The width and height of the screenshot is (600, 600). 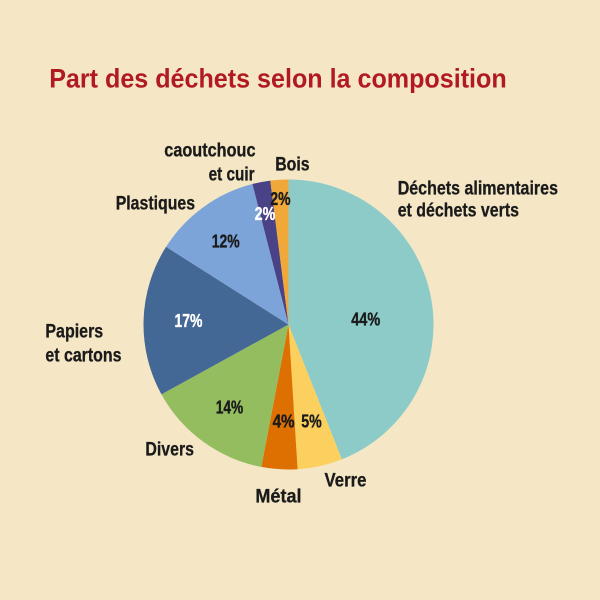 What do you see at coordinates (226, 242) in the screenshot?
I see `svg-text: 12%` at bounding box center [226, 242].